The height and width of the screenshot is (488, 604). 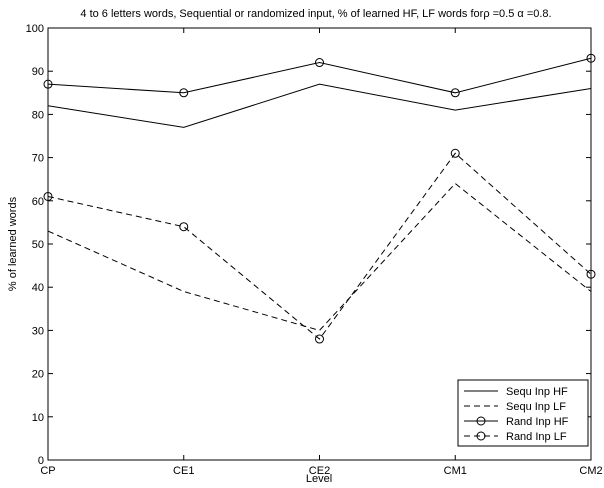 I want to click on x-tick-label: CP, so click(x=47, y=471).